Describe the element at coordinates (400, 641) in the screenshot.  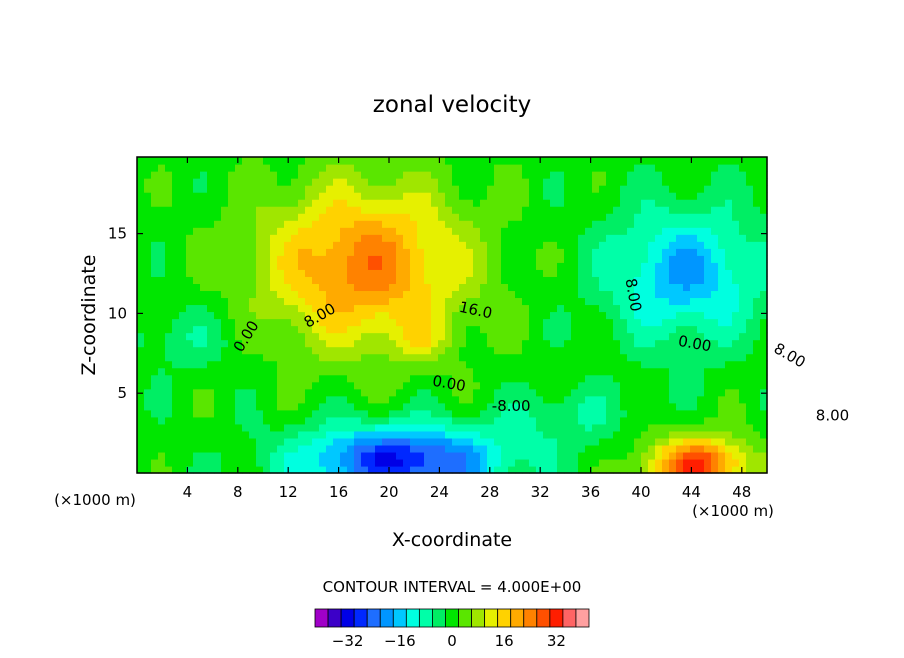
I see `colorbar-tick-label: −16` at that location.